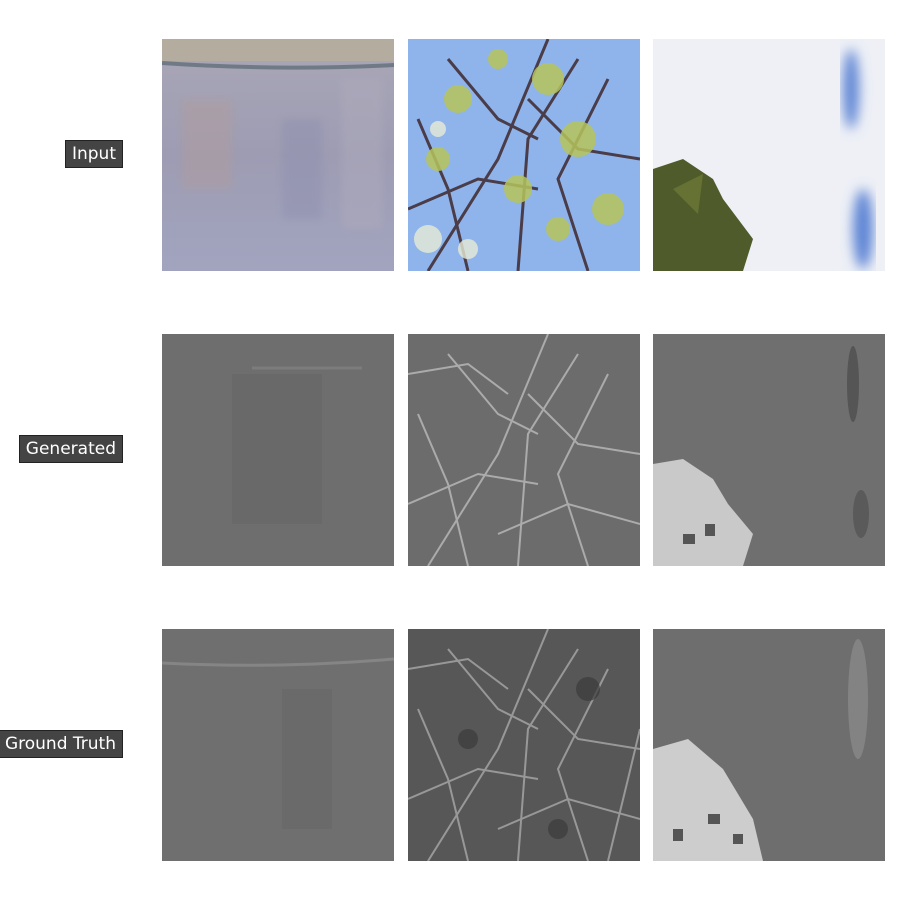 This screenshot has height=900, width=900. What do you see at coordinates (278, 155) in the screenshot?
I see `input-image-wall` at bounding box center [278, 155].